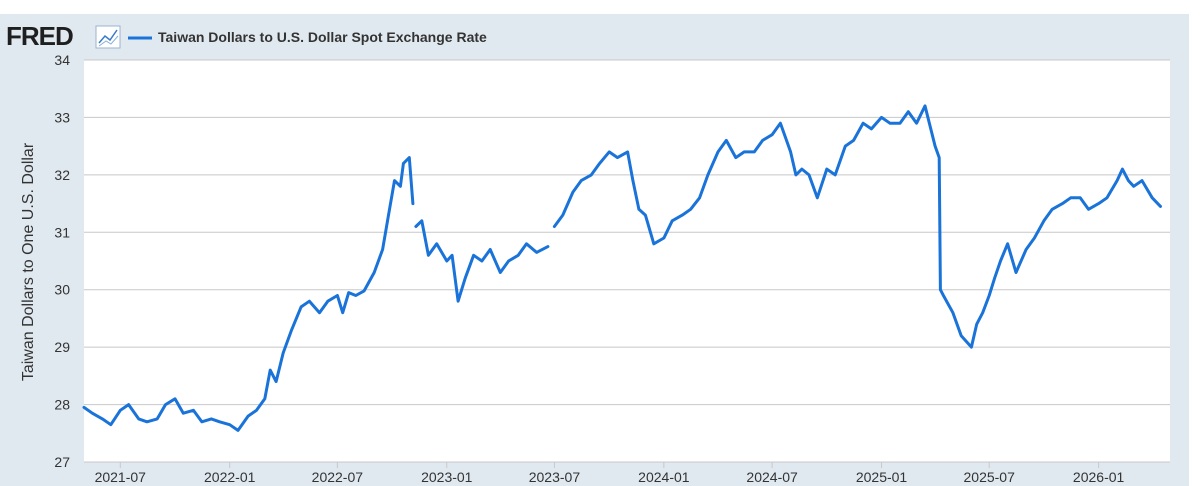 The height and width of the screenshot is (486, 1200). Describe the element at coordinates (772, 477) in the screenshot. I see `x-tick-label: 2024-07` at that location.